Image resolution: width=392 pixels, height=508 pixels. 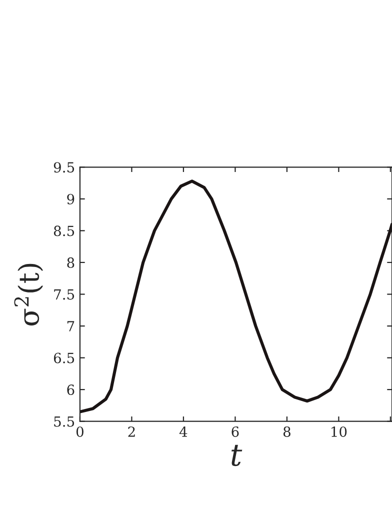 I want to click on x-tick-label: 2, so click(x=131, y=431).